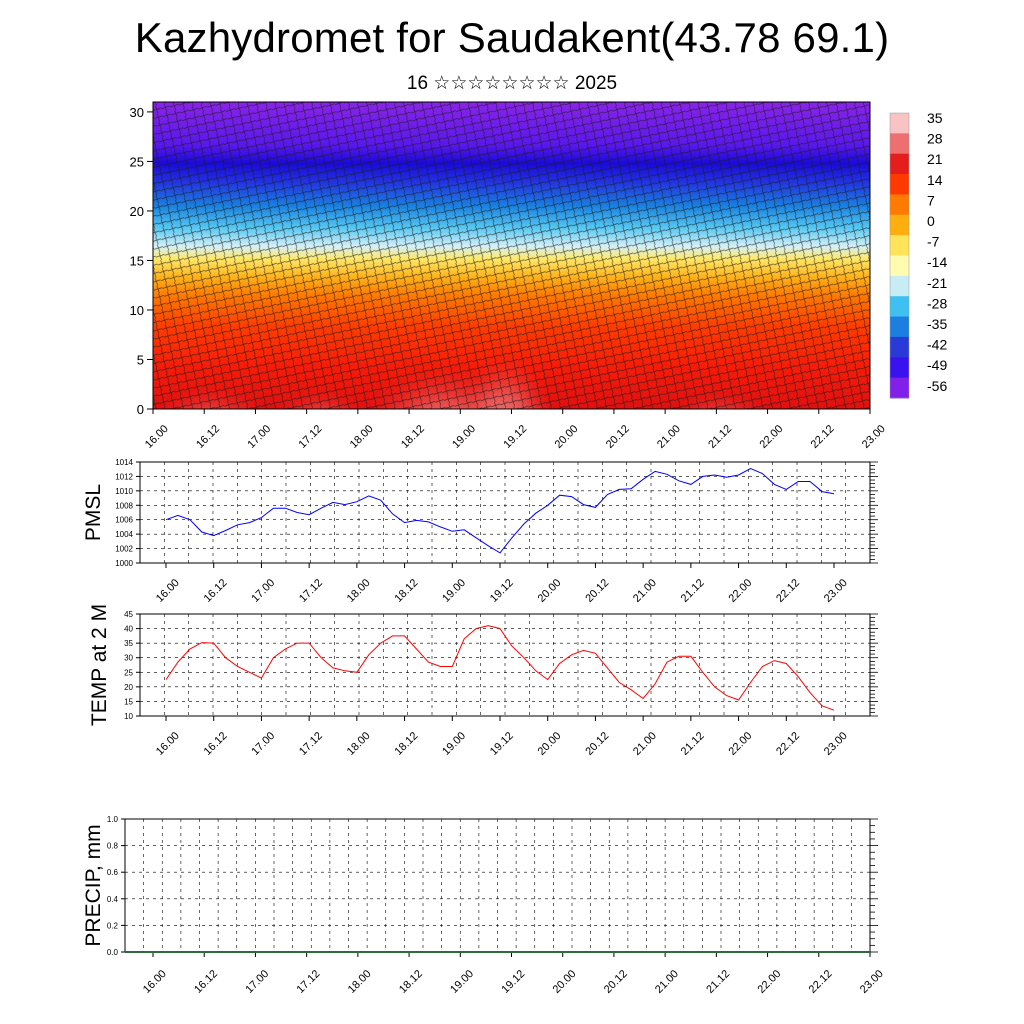 Image resolution: width=1024 pixels, height=1024 pixels. I want to click on colorbar-label: -42, so click(937, 345).